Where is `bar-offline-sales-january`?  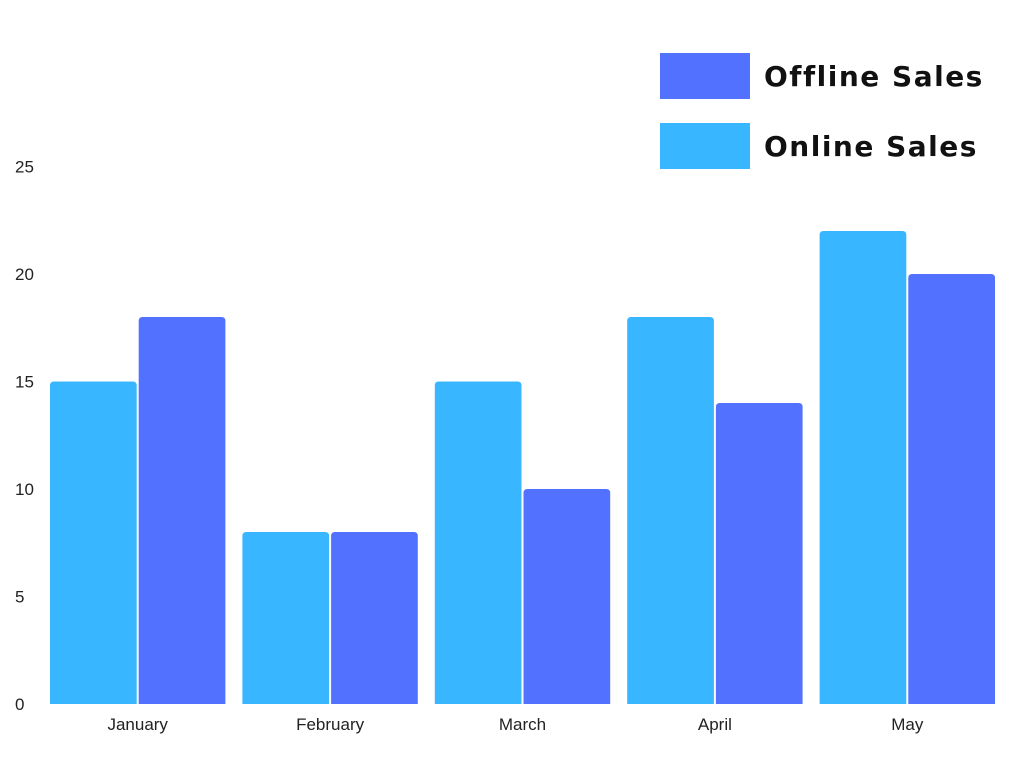
bar-offline-sales-january is located at coordinates (182, 510).